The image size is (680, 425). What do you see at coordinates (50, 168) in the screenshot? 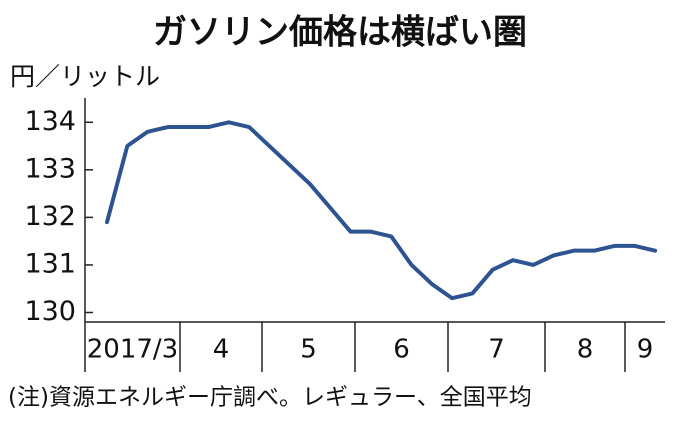
I see `y-tick-label: 133` at bounding box center [50, 168].